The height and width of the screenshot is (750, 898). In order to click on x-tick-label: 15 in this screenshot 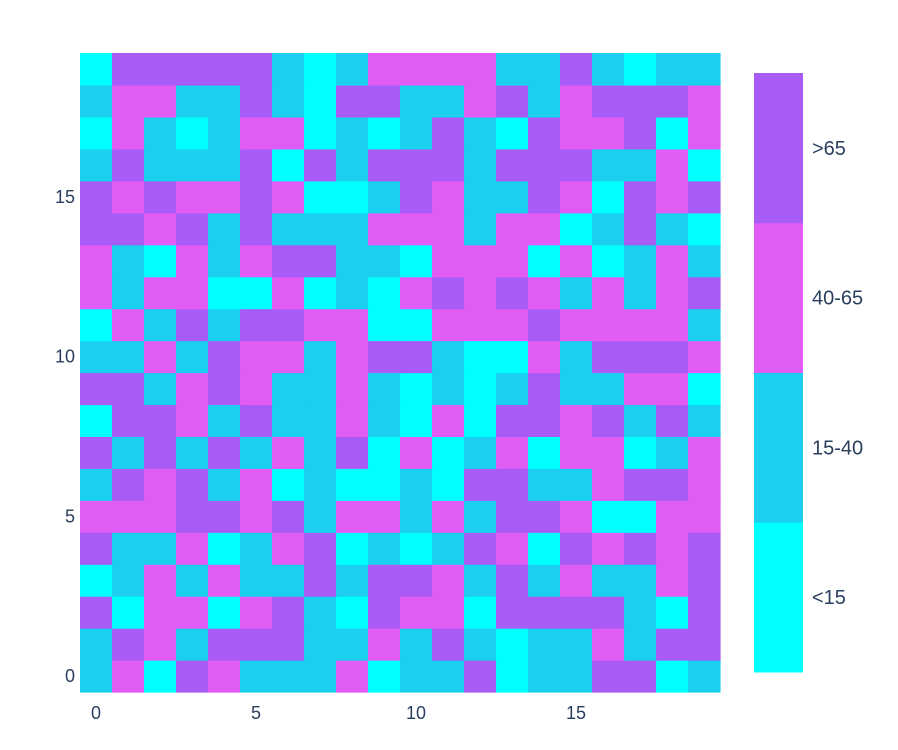, I will do `click(576, 713)`.